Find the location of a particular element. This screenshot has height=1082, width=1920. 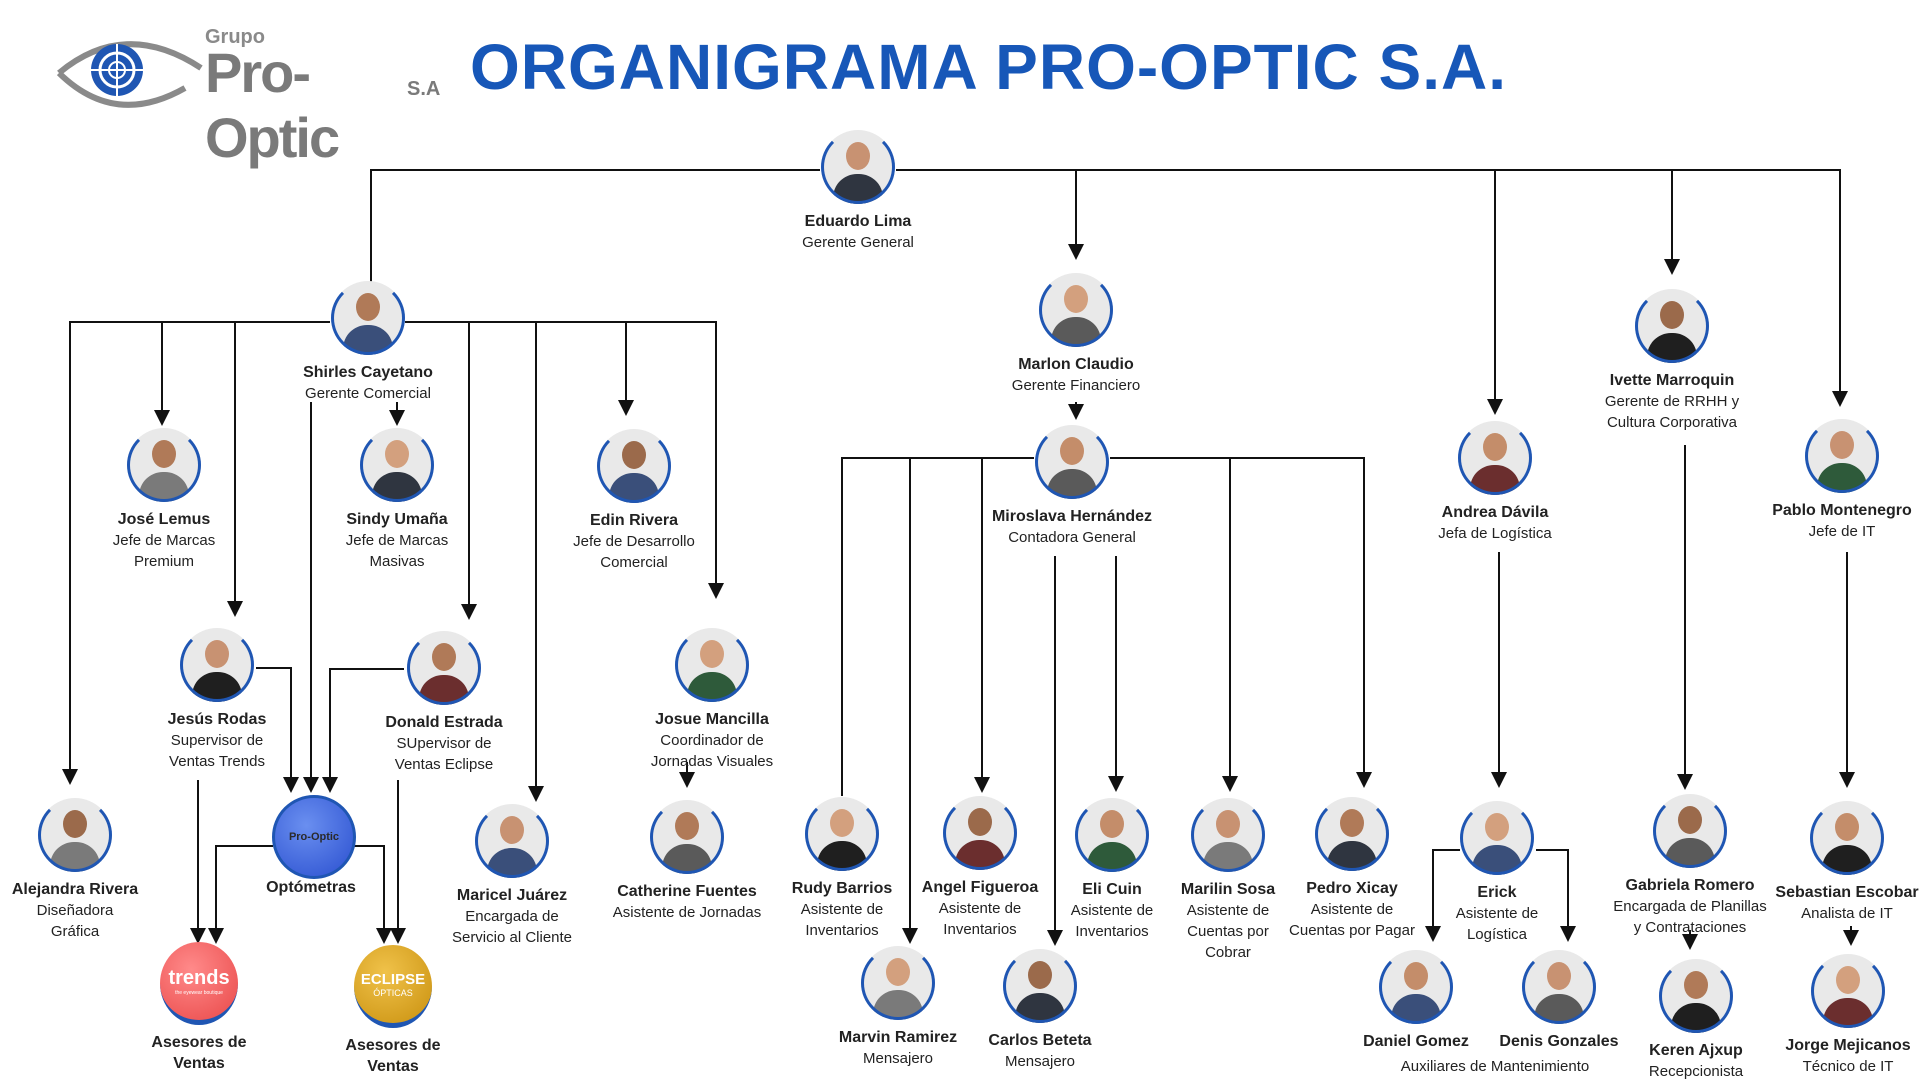

node-label: Miroslava Hernández Contadora General is located at coordinates (1072, 527).